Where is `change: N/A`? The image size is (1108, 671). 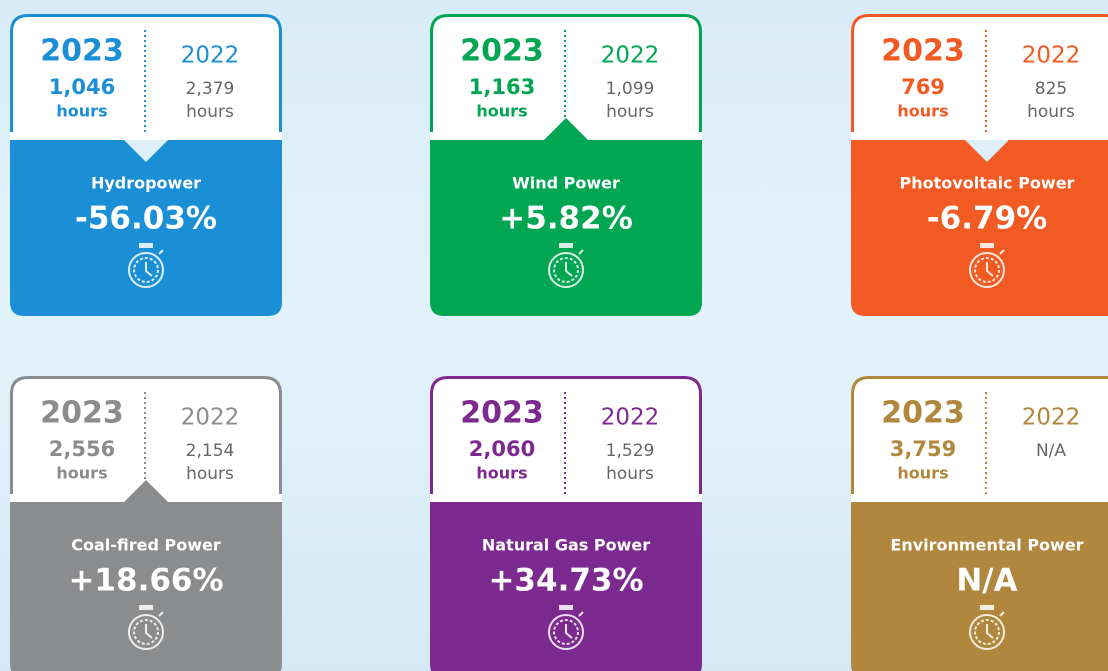
change: N/A is located at coordinates (986, 581).